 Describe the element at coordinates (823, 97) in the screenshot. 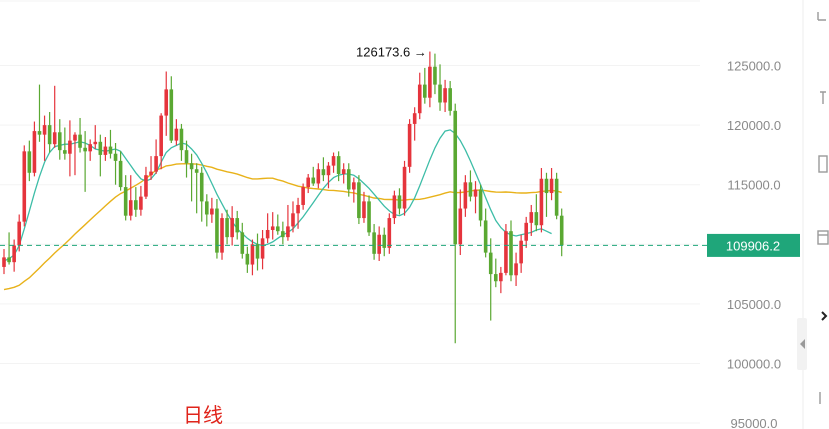

I see `text-tool-icon` at that location.